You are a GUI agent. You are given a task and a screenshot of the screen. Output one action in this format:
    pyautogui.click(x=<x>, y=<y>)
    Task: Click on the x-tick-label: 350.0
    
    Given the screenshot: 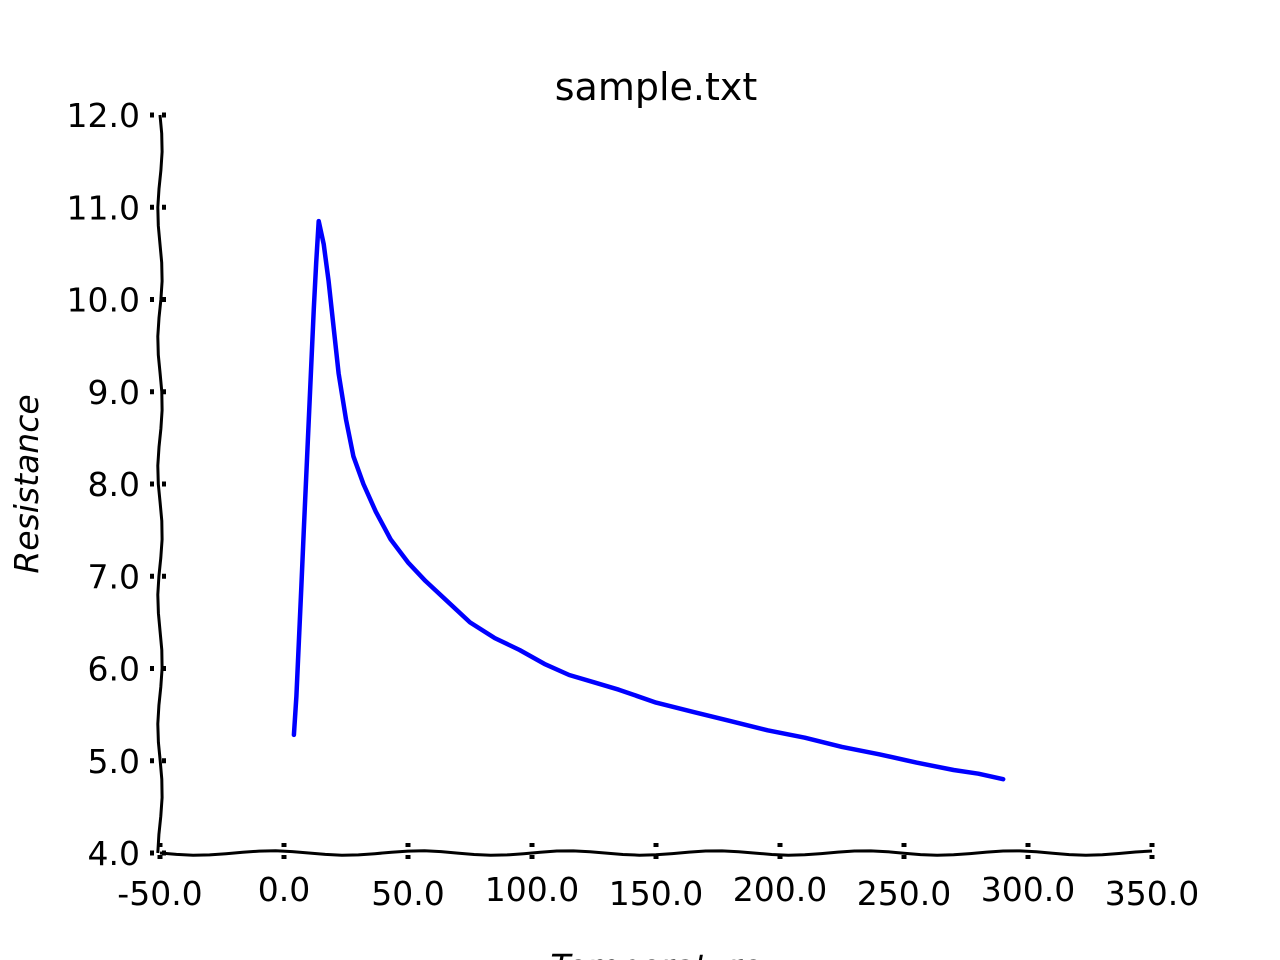 What is the action you would take?
    pyautogui.click(x=1152, y=893)
    